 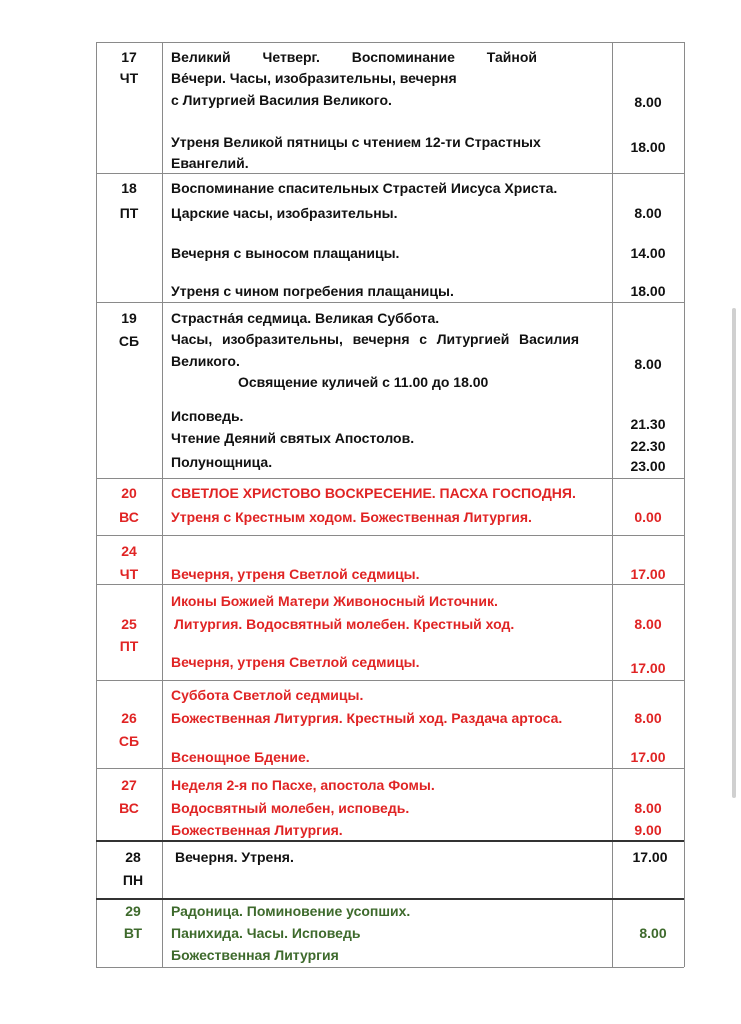 What do you see at coordinates (281, 100) in the screenshot?
I see `service-line: с Литургией Василия Великого.` at bounding box center [281, 100].